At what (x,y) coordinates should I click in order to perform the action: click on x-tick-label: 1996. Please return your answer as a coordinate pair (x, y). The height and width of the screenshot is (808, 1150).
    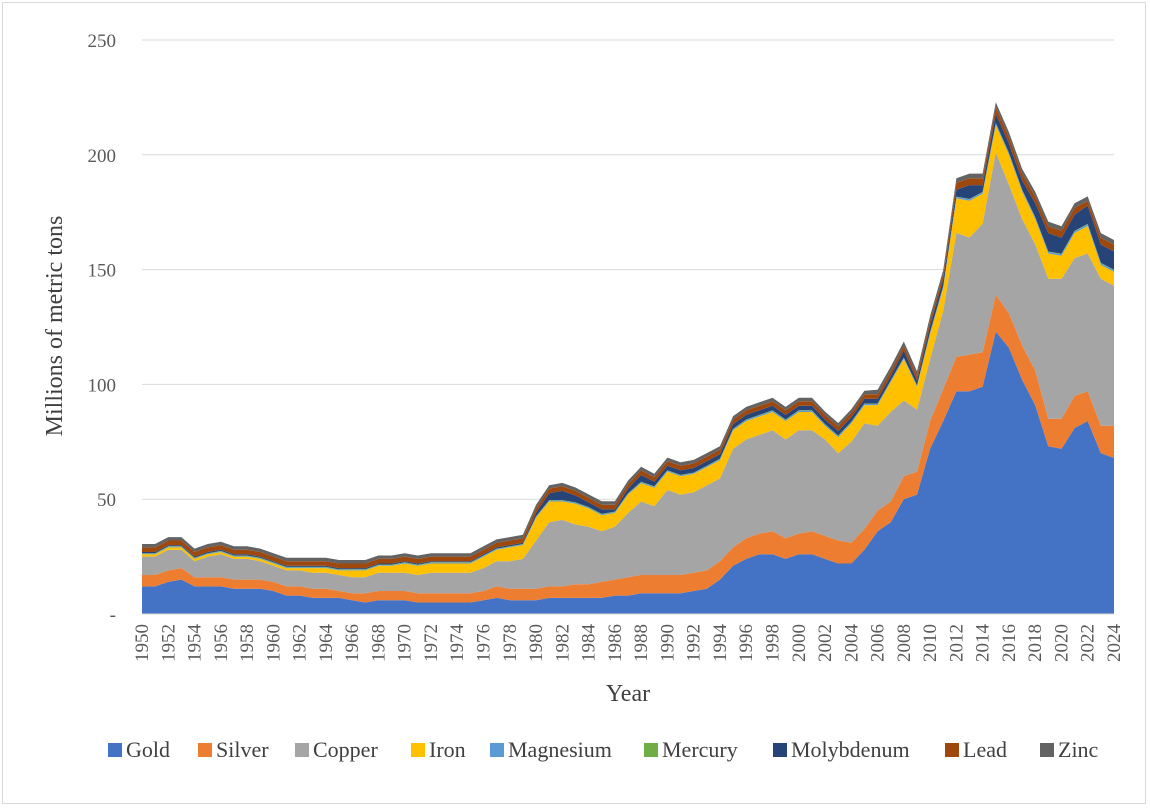
    Looking at the image, I should click on (746, 643).